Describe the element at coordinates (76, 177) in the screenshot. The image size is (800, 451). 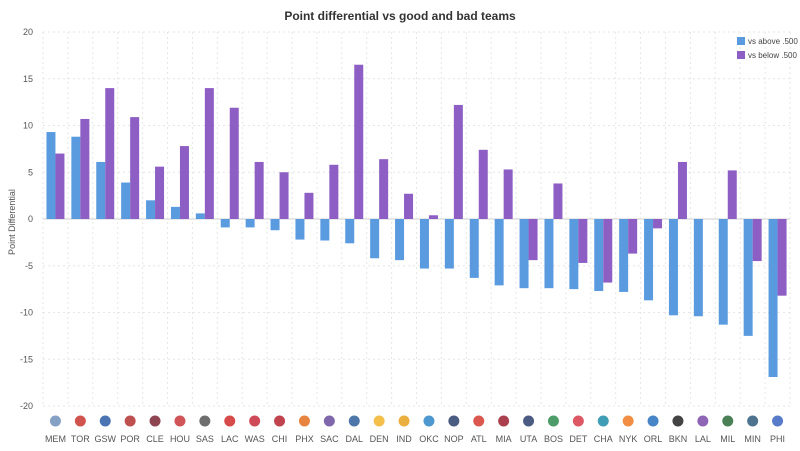
I see `bar-above-tor` at that location.